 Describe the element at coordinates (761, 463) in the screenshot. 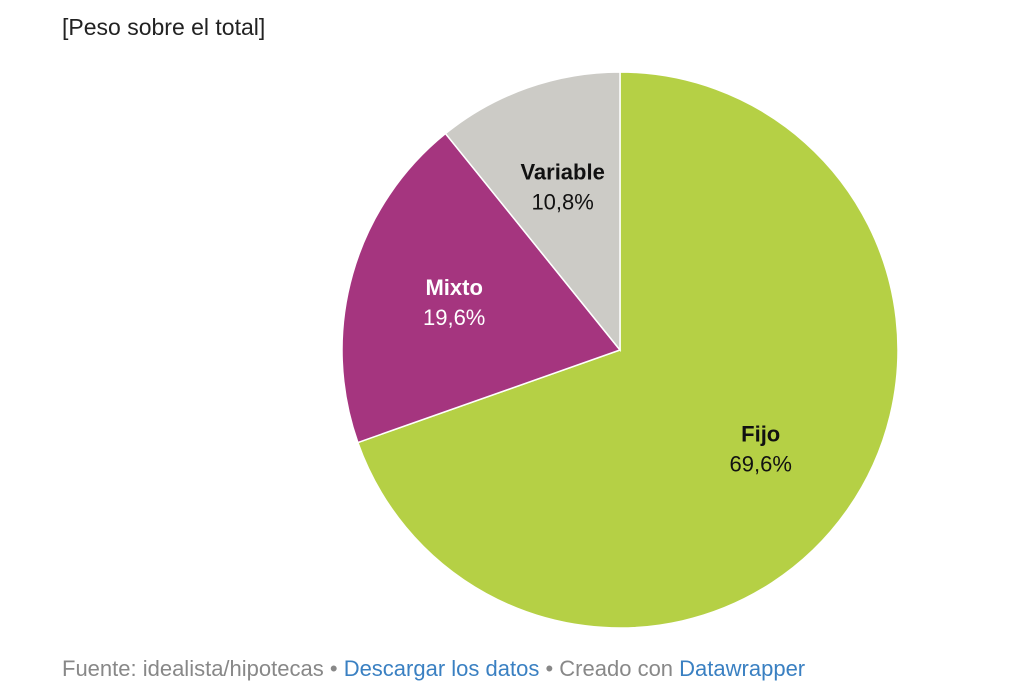

I see `slice-value-label: 69,6%` at that location.